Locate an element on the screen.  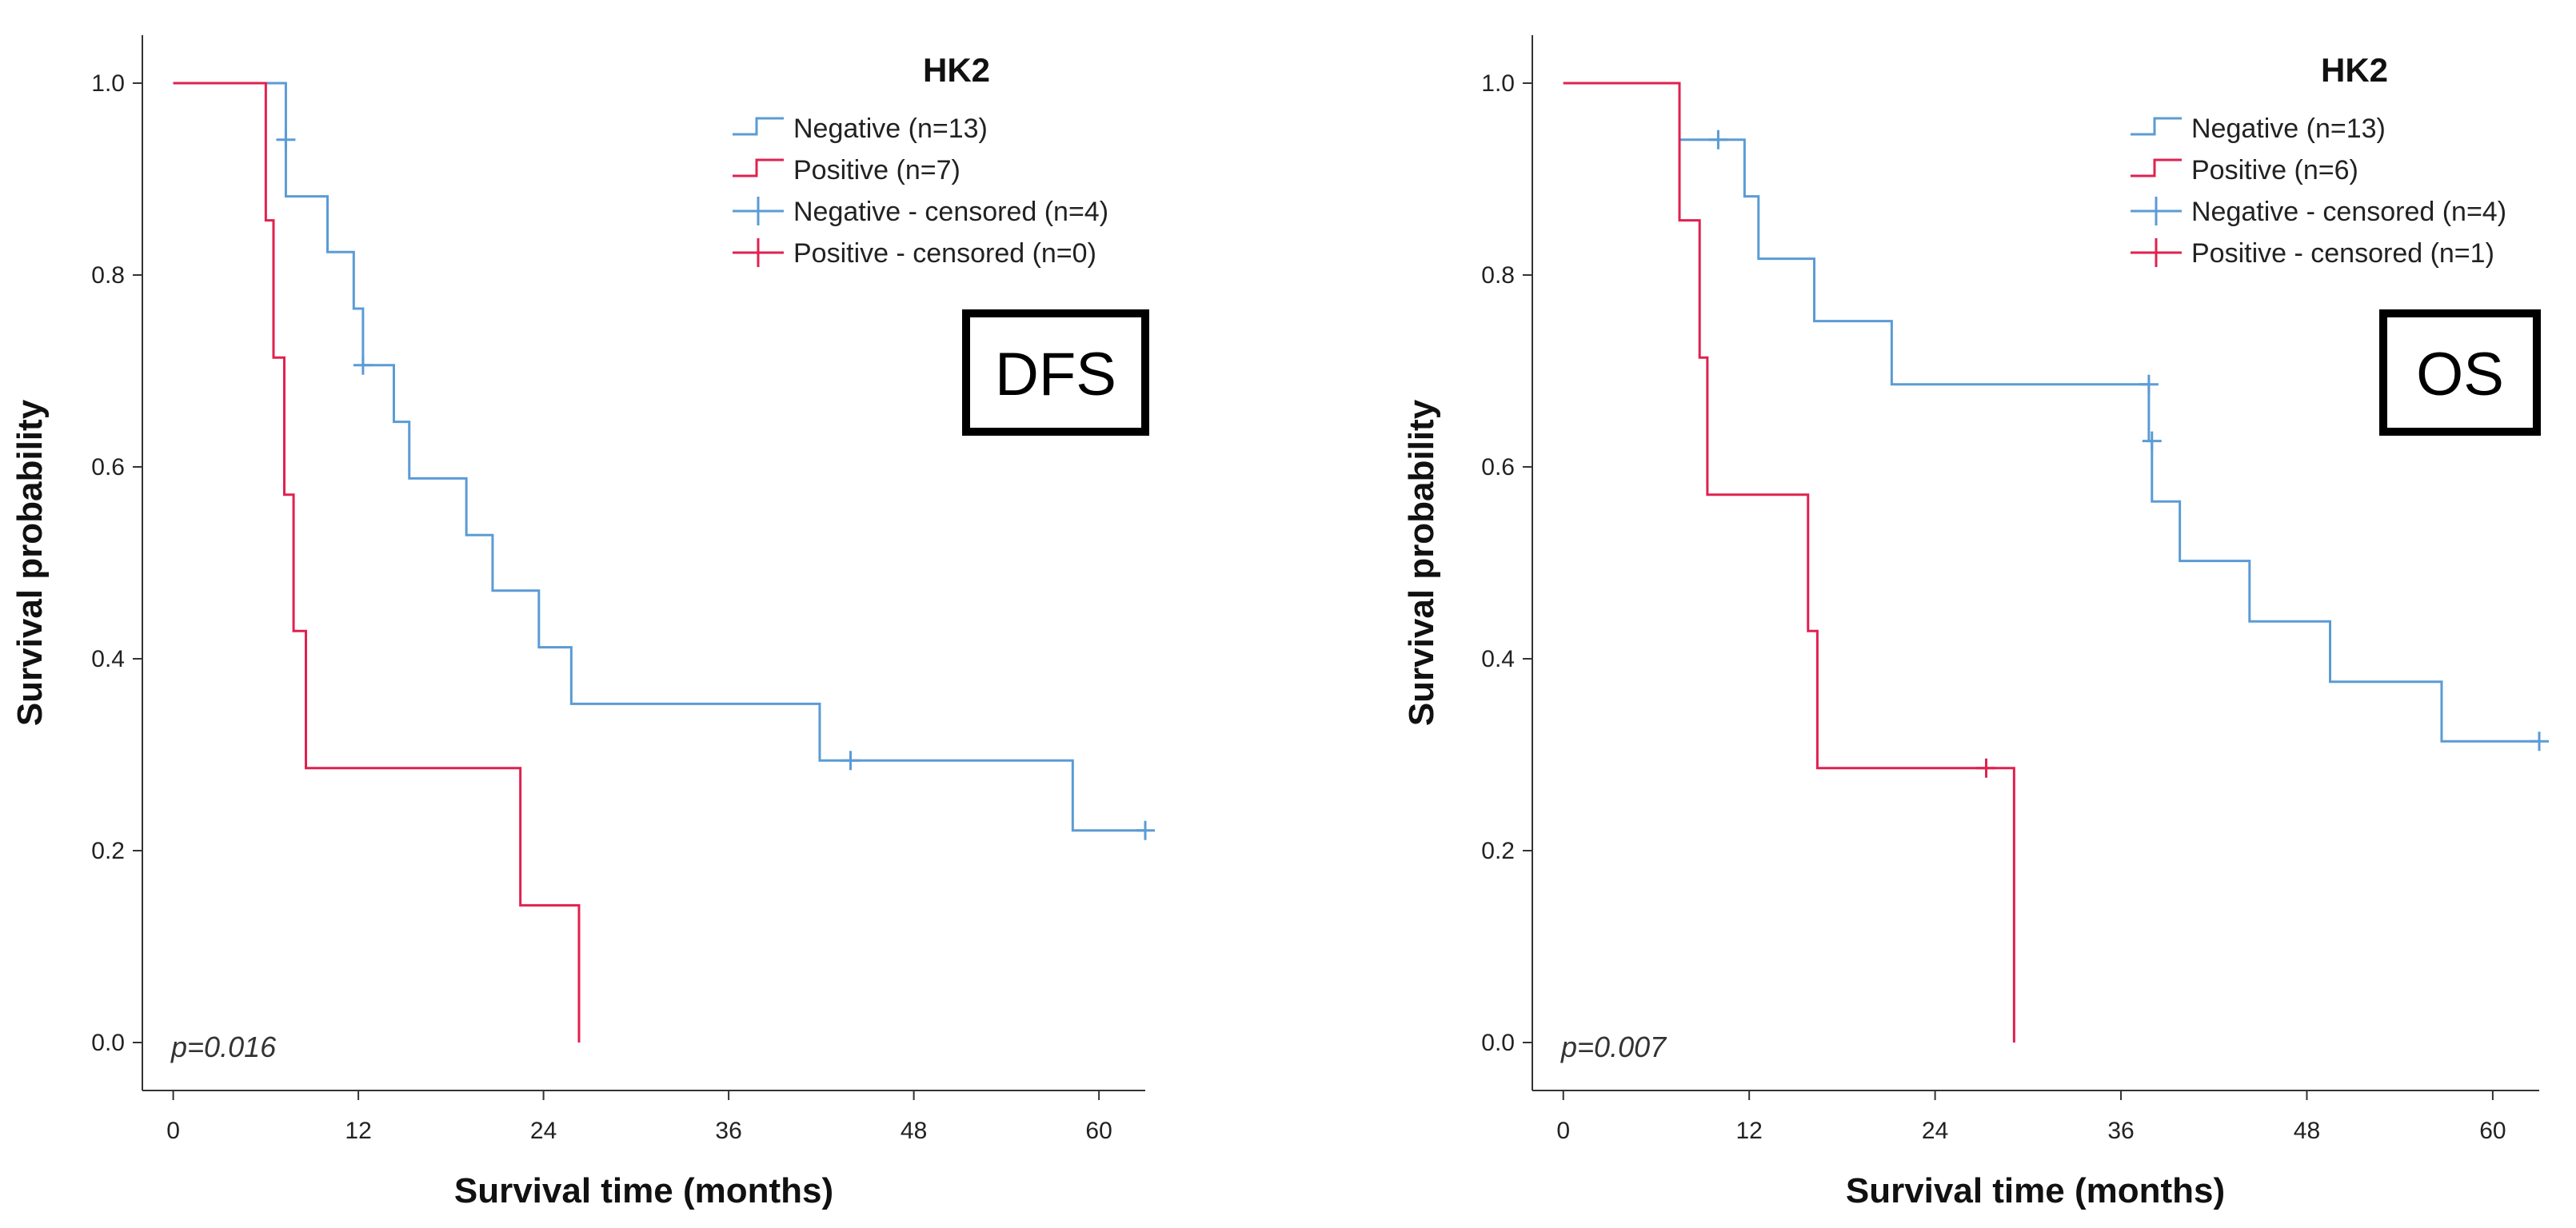
p-value-label: p=0.016 is located at coordinates (224, 1047).